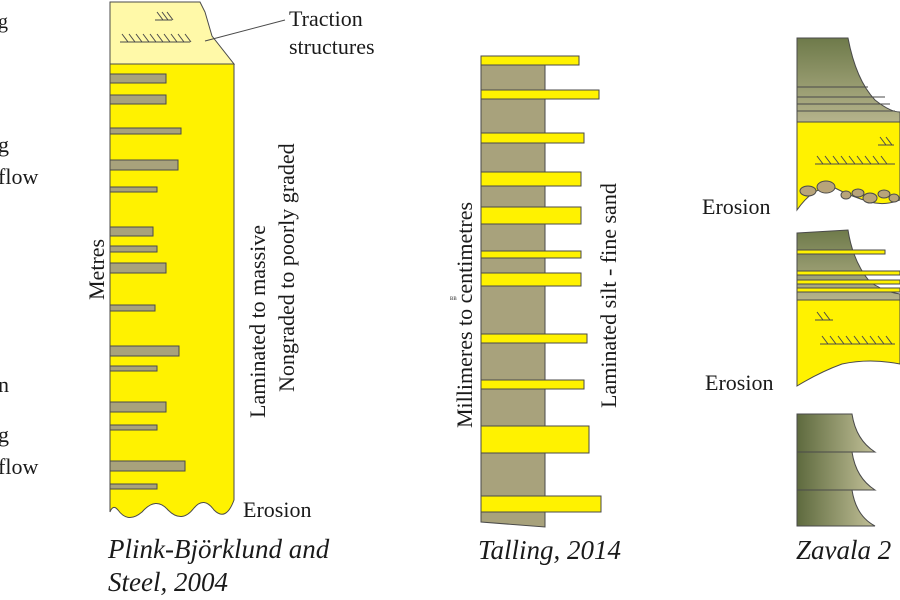 The width and height of the screenshot is (900, 600). I want to click on left-edge-labels: g g flow n g flow, so click(19, 245).